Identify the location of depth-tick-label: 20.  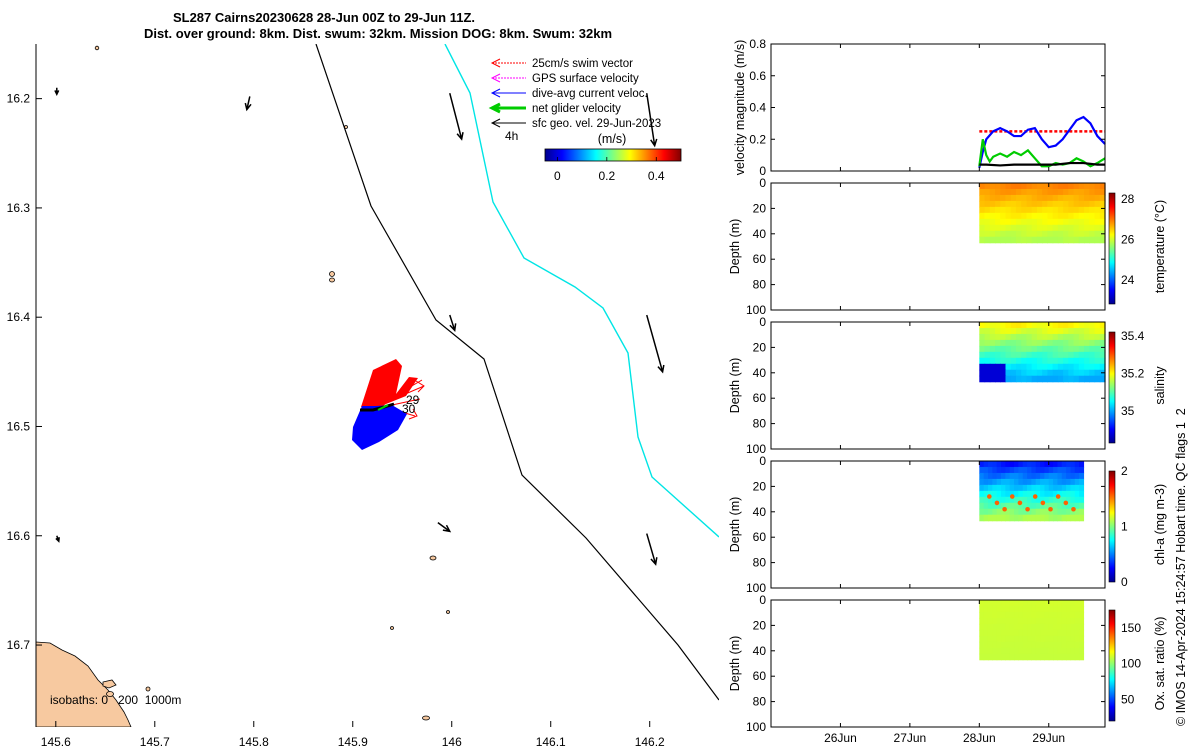
(760, 625).